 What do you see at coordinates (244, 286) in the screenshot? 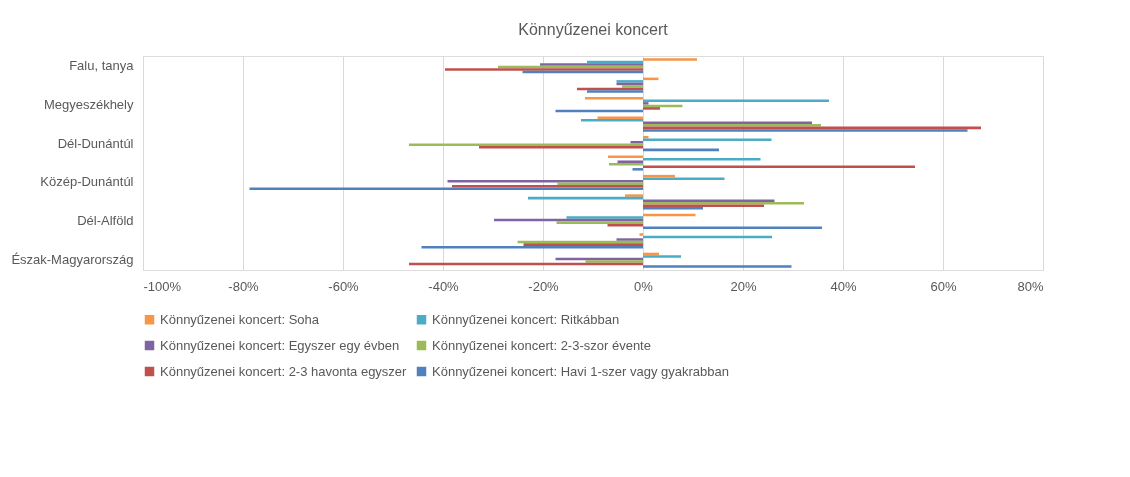
I see `x-tick-label: -80%` at bounding box center [244, 286].